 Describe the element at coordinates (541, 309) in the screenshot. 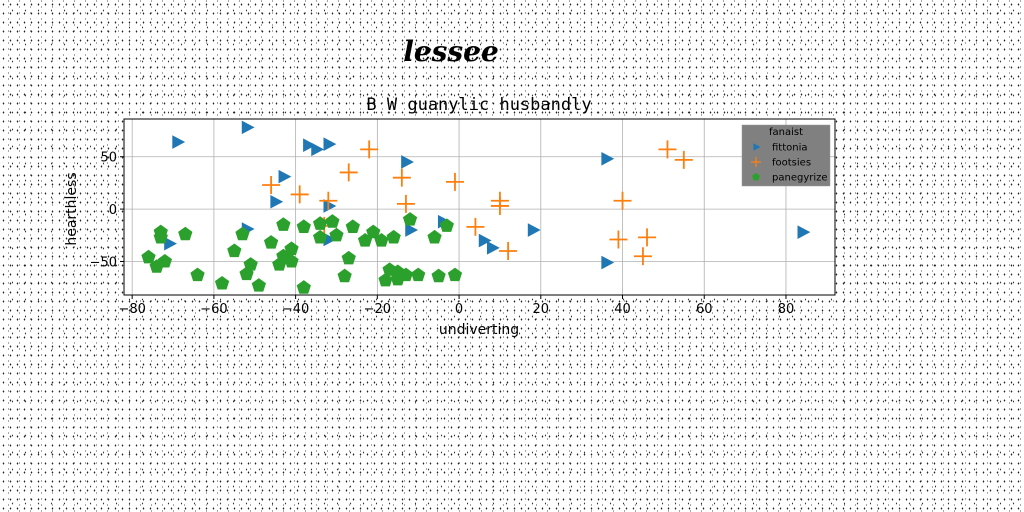

I see `x-tick-label: 20` at that location.